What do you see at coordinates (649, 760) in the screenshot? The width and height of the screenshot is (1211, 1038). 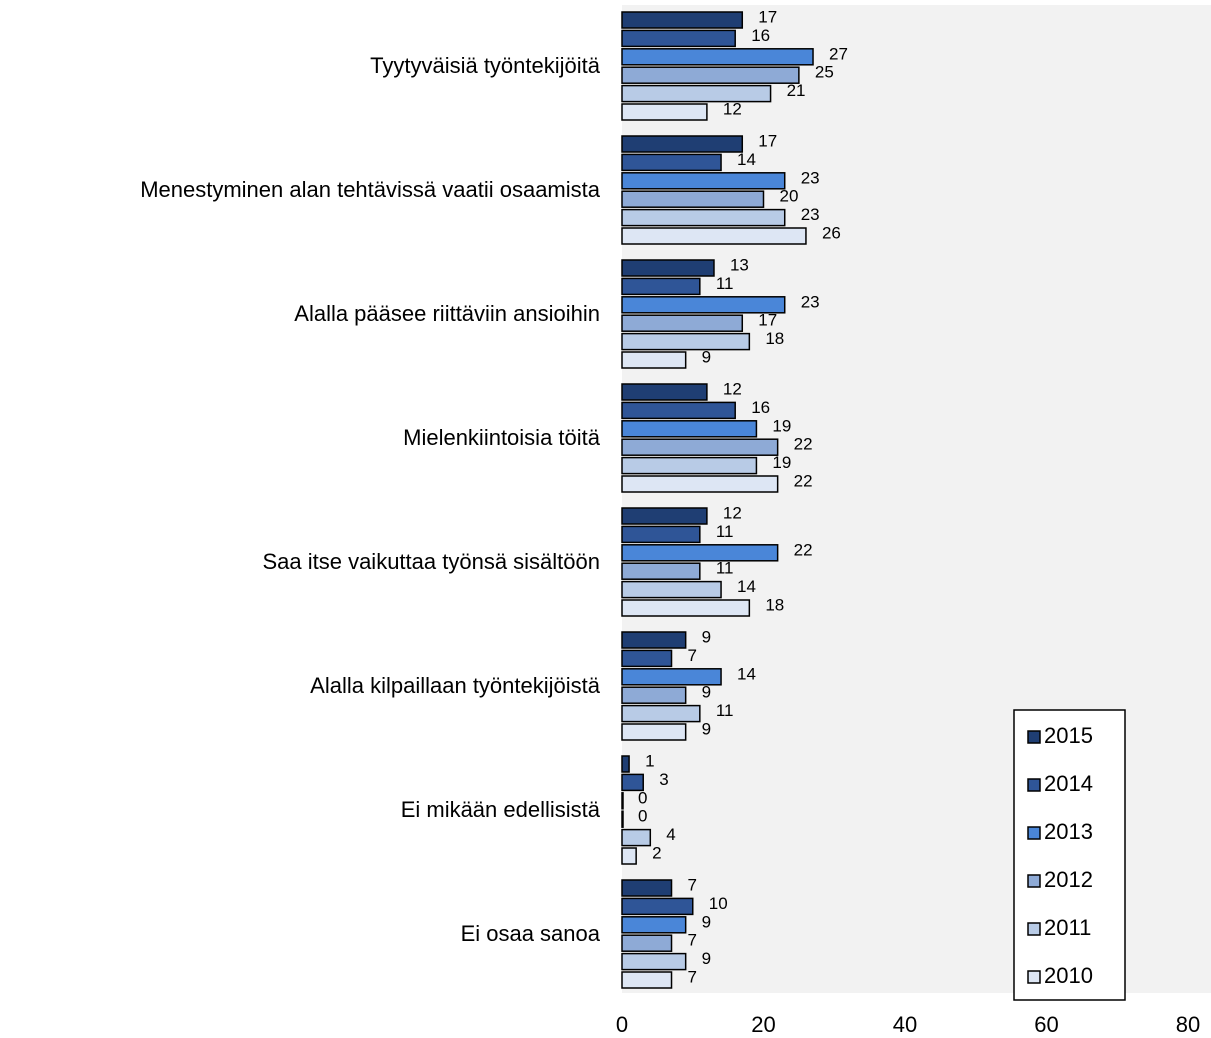 I see `value-label: 1` at bounding box center [649, 760].